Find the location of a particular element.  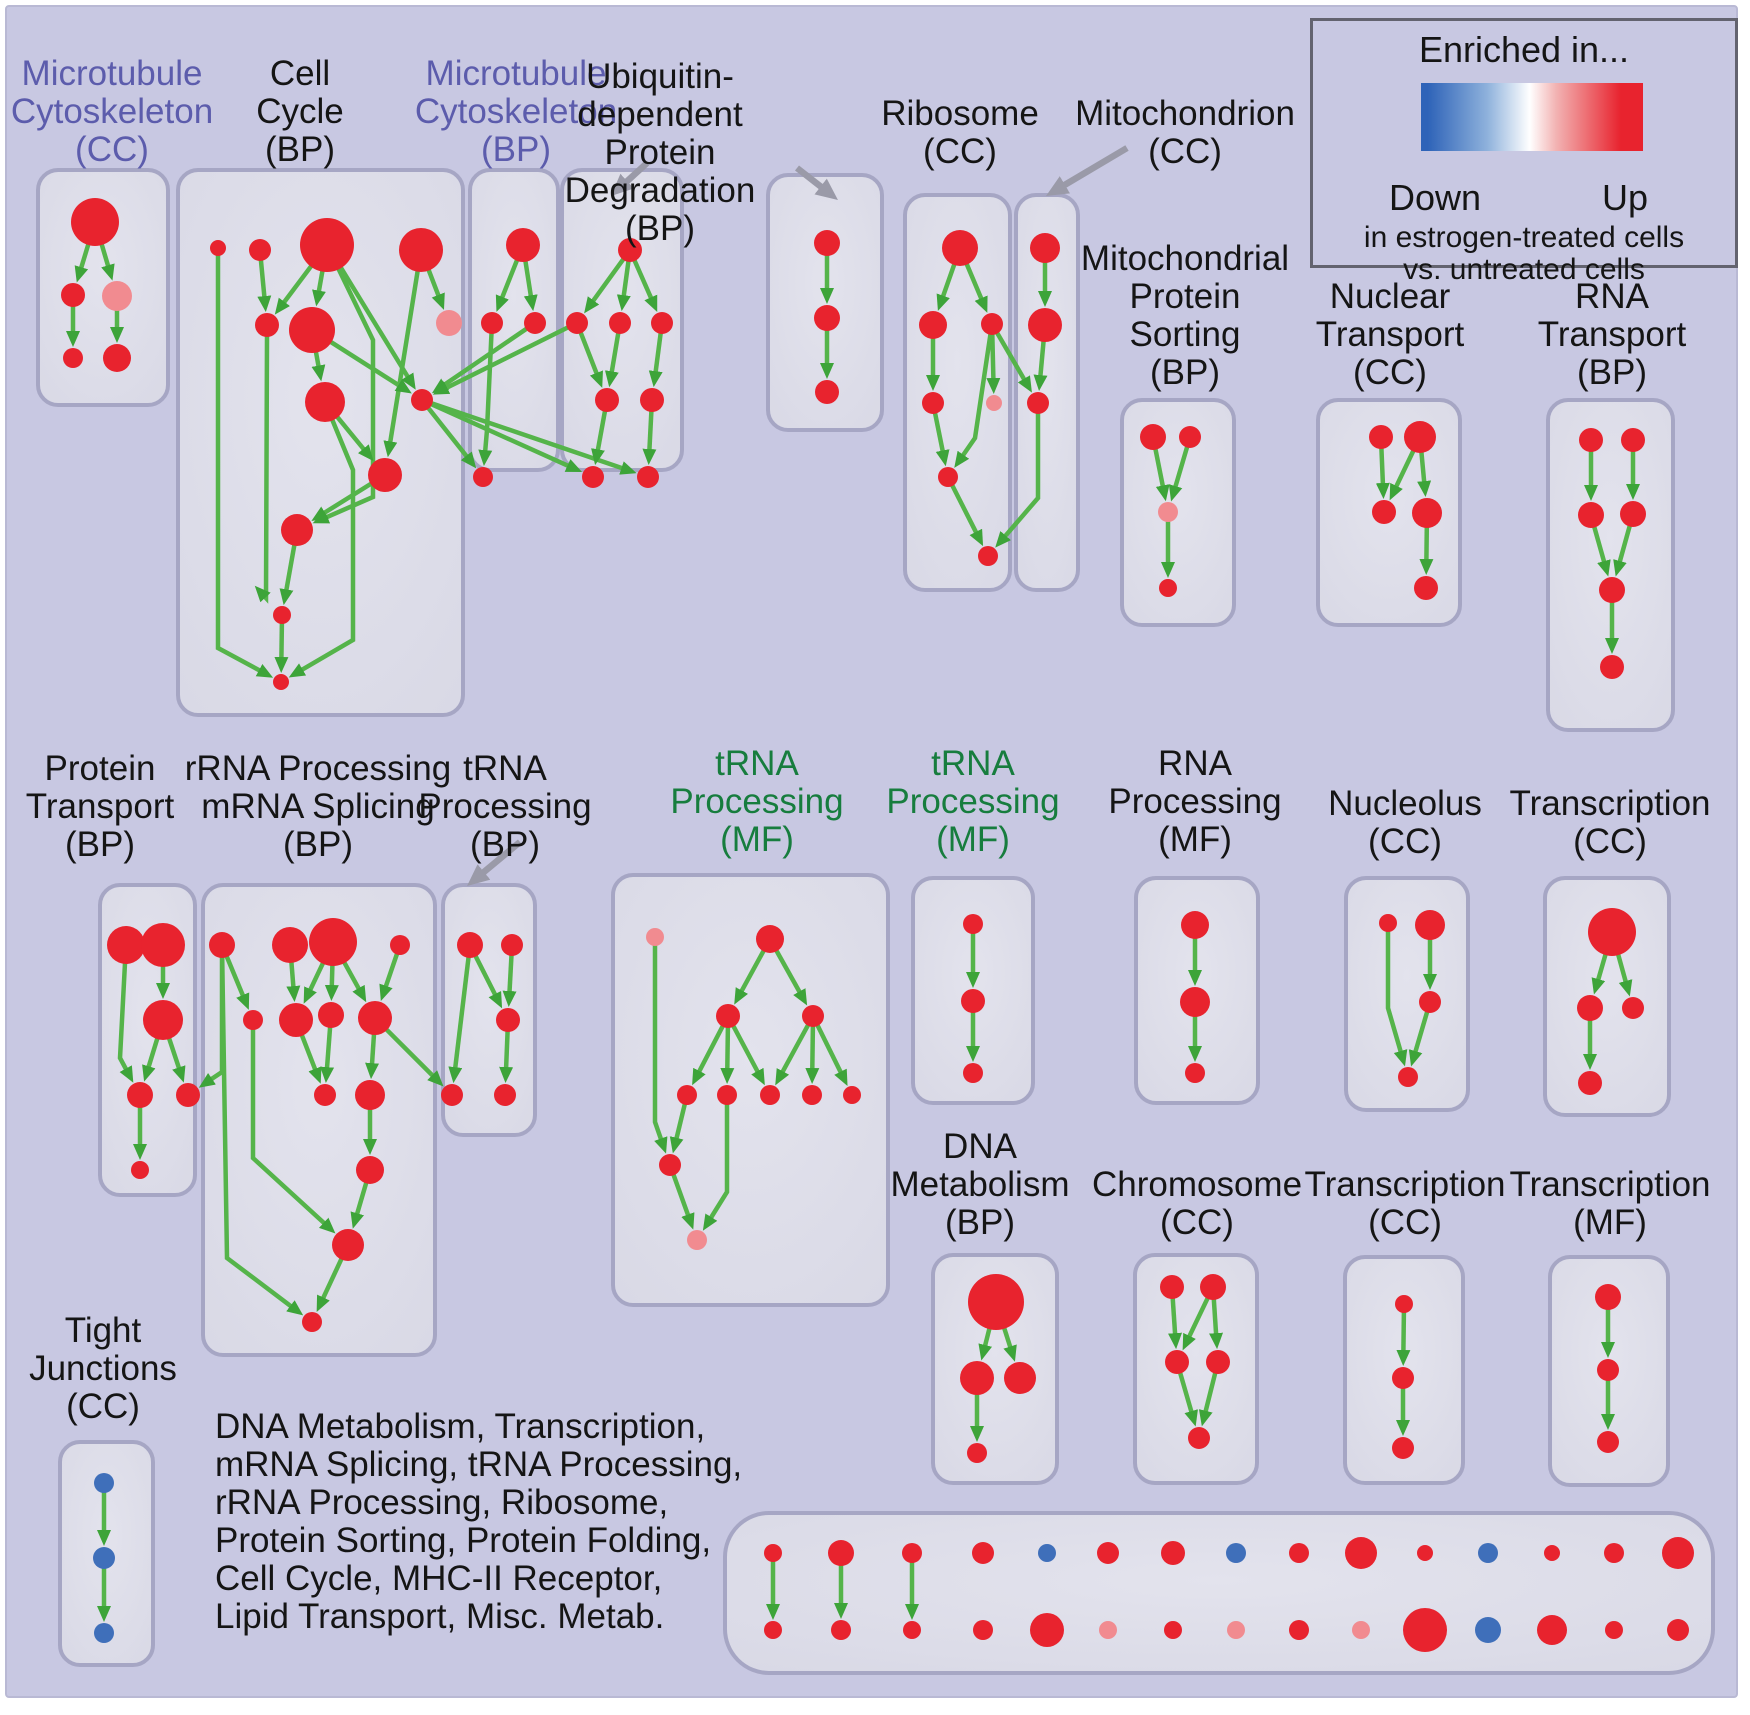

edge-cc.5-cc.8 is located at coordinates (370, 366).